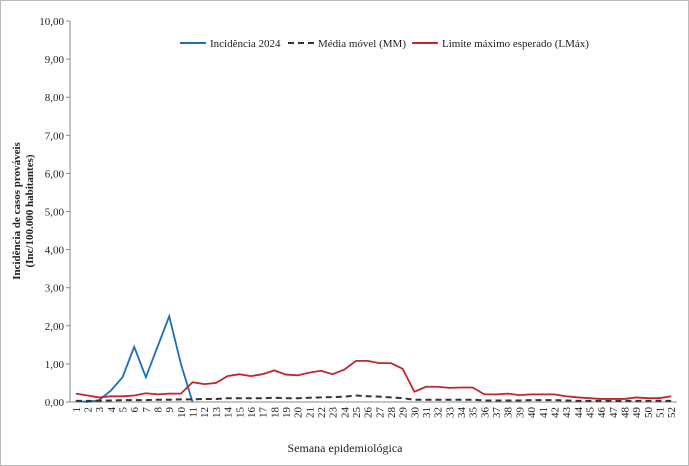 Image resolution: width=689 pixels, height=466 pixels. What do you see at coordinates (17, 210) in the screenshot?
I see `y-axis-label-line: Incidência de casos prováveis` at bounding box center [17, 210].